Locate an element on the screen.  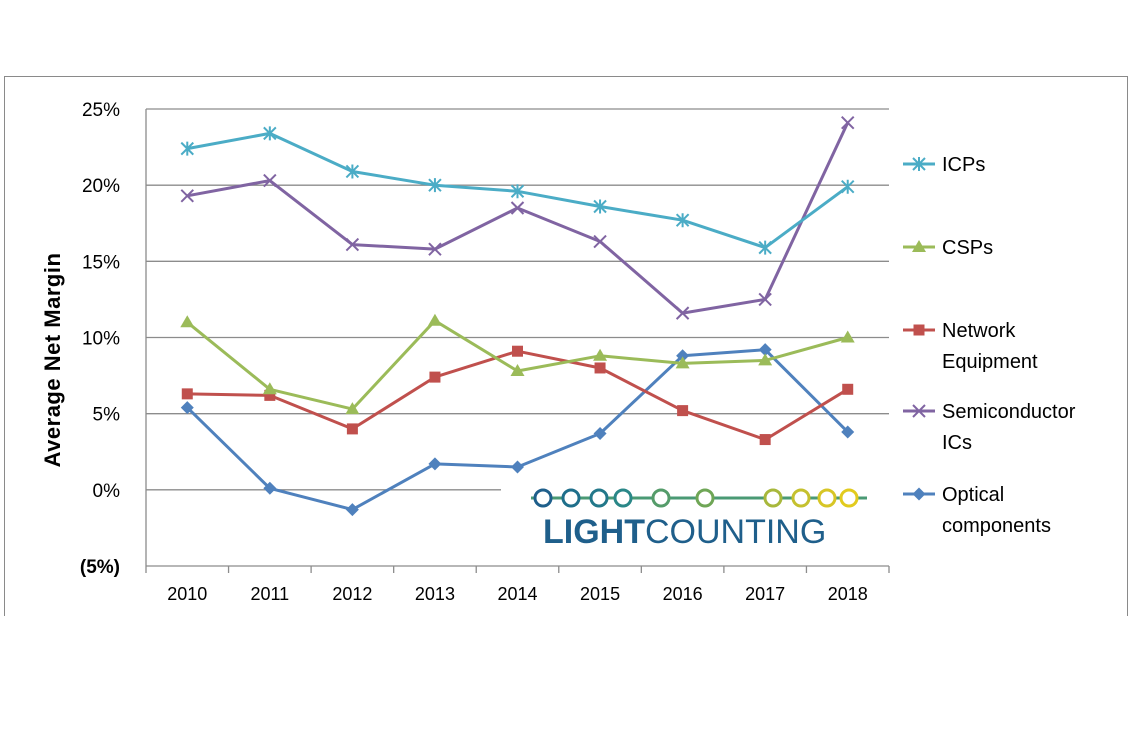
y-tick-label: 15% is located at coordinates (101, 262).